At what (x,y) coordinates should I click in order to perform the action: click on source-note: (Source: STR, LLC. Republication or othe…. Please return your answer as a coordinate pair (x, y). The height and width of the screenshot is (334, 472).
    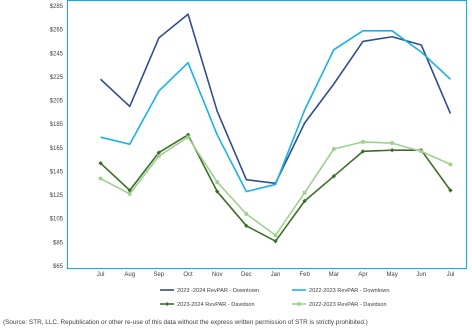
    Looking at the image, I should click on (185, 322).